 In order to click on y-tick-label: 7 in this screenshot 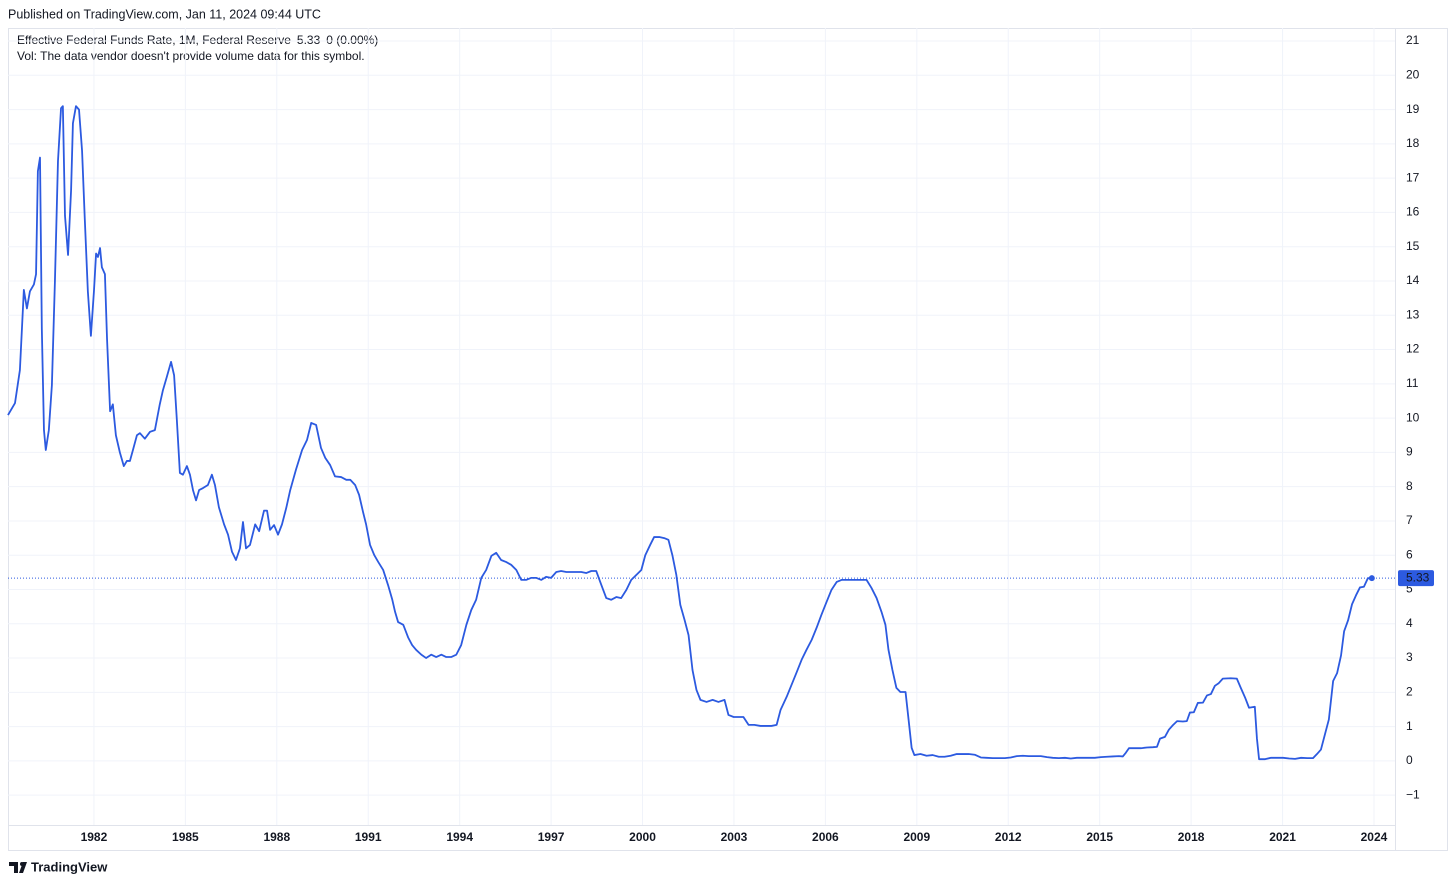, I will do `click(1409, 520)`.